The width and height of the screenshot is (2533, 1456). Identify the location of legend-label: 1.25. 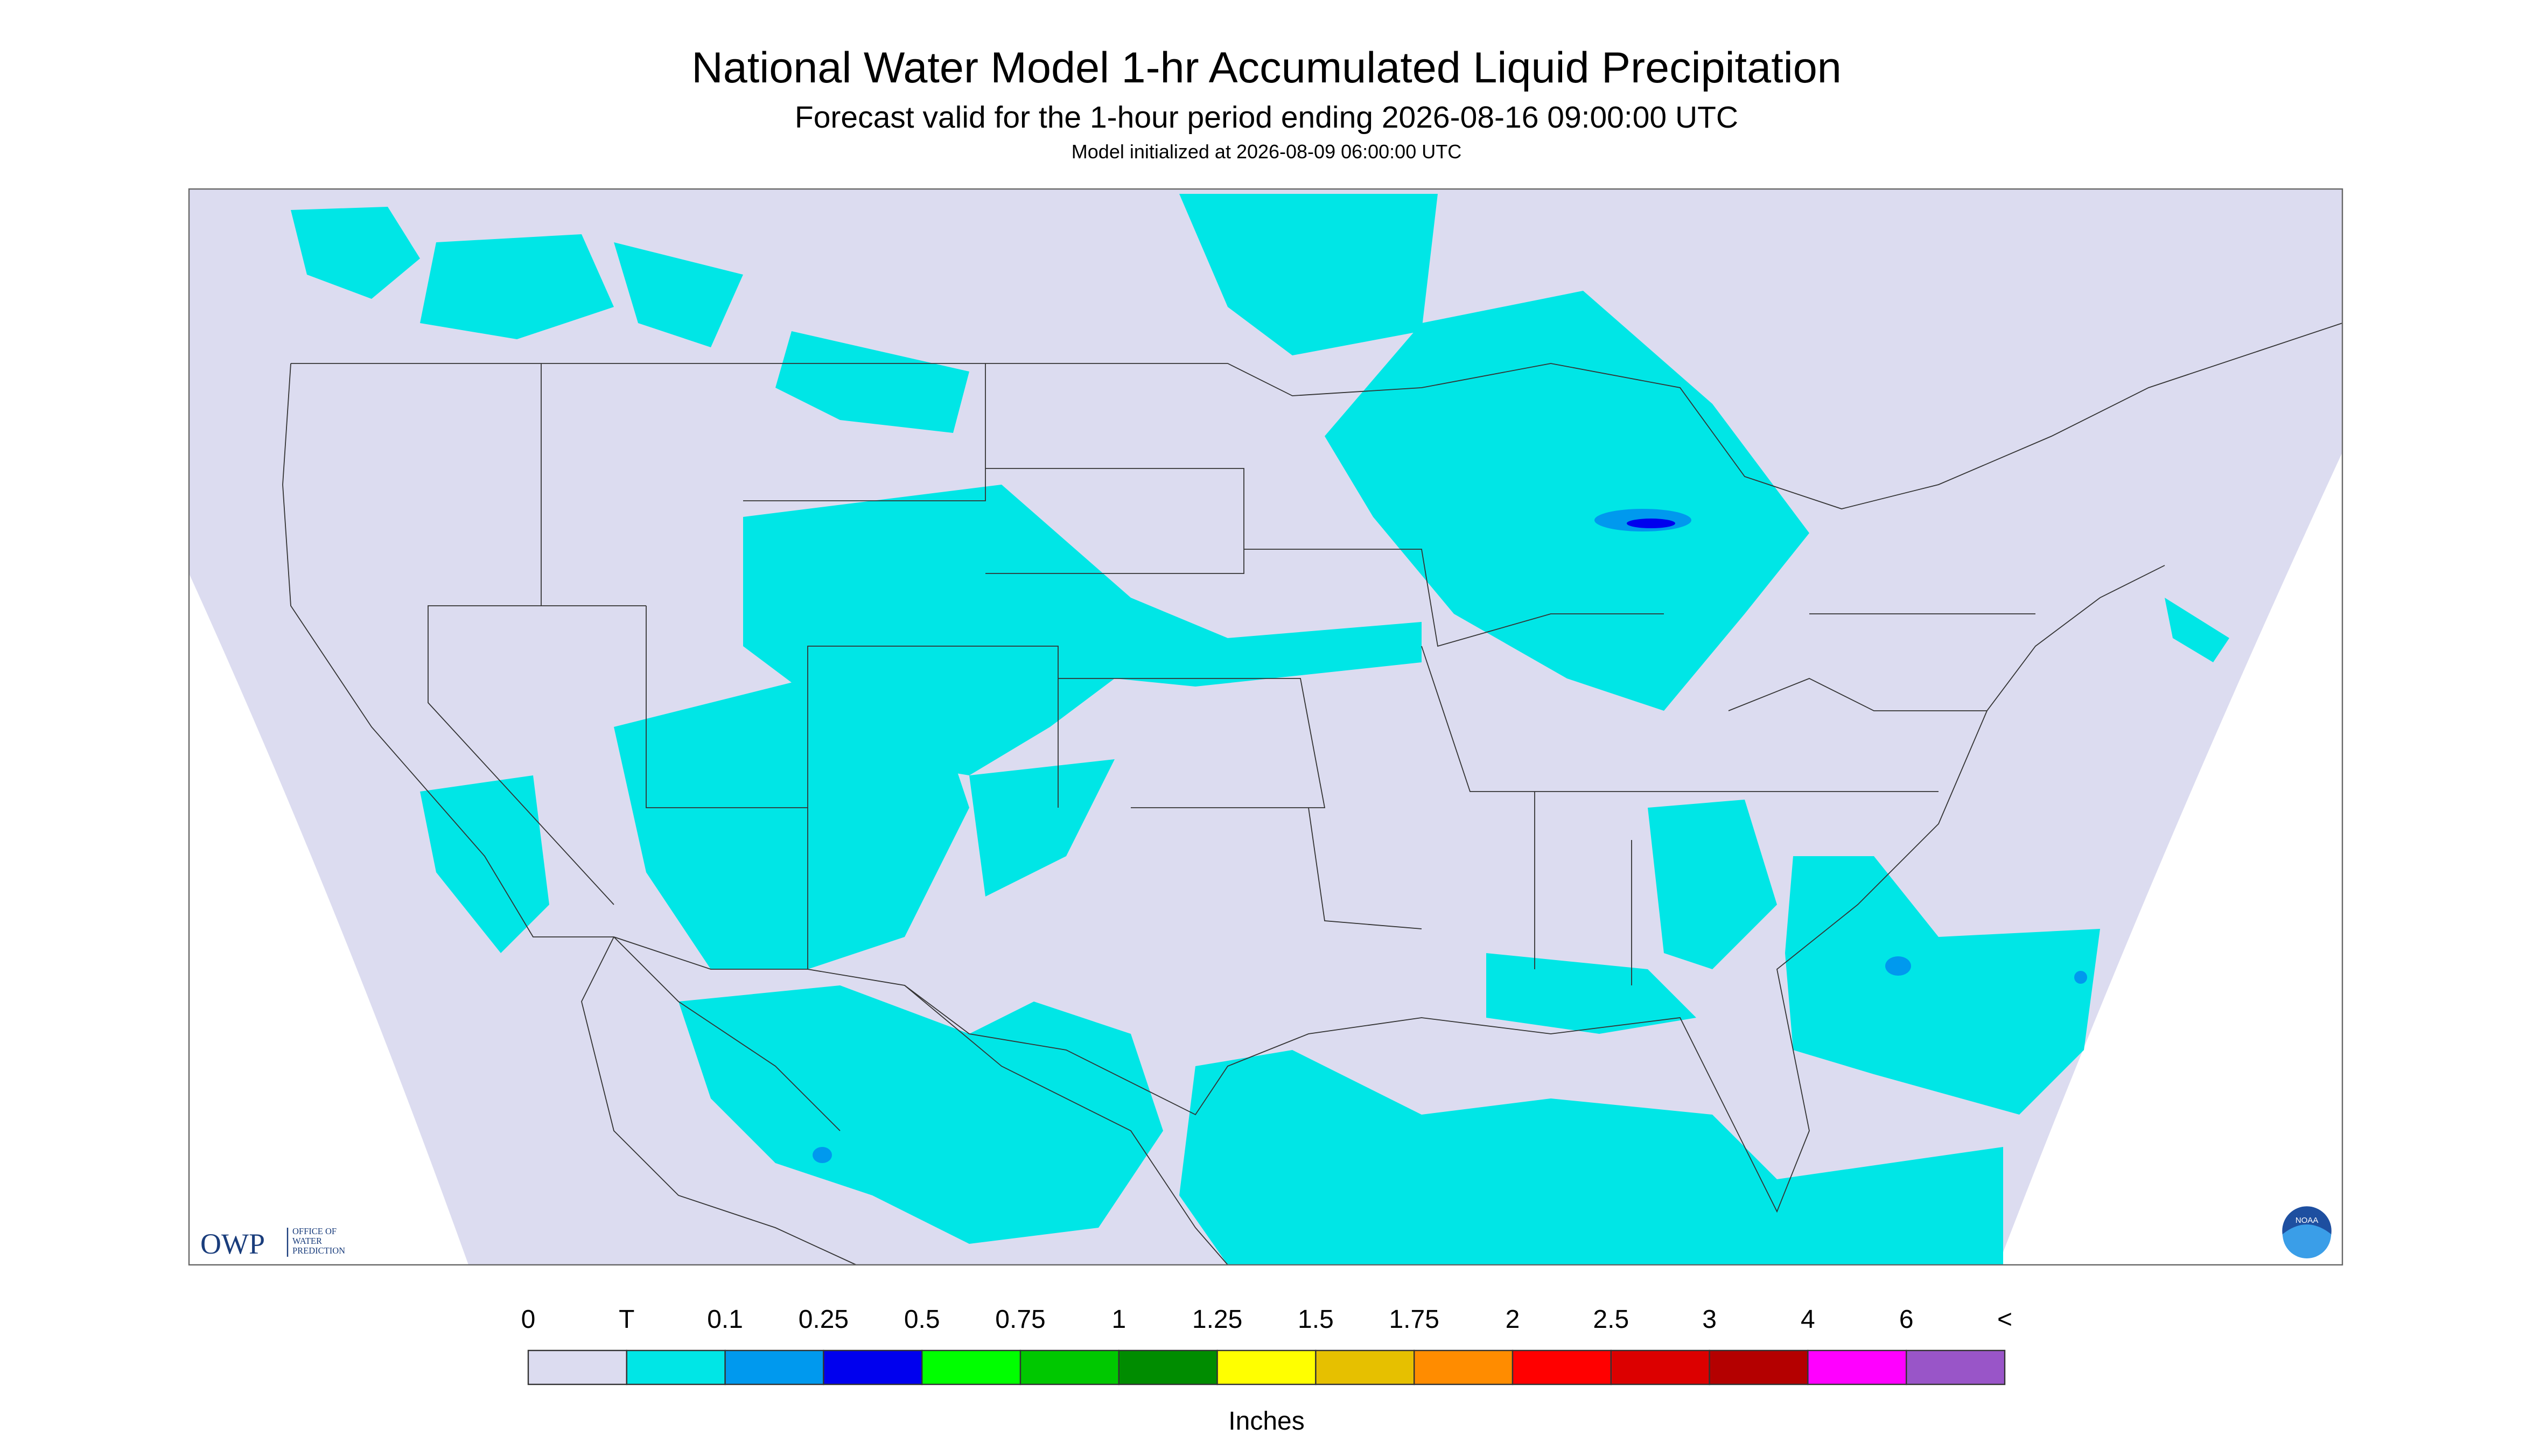
(1217, 1319).